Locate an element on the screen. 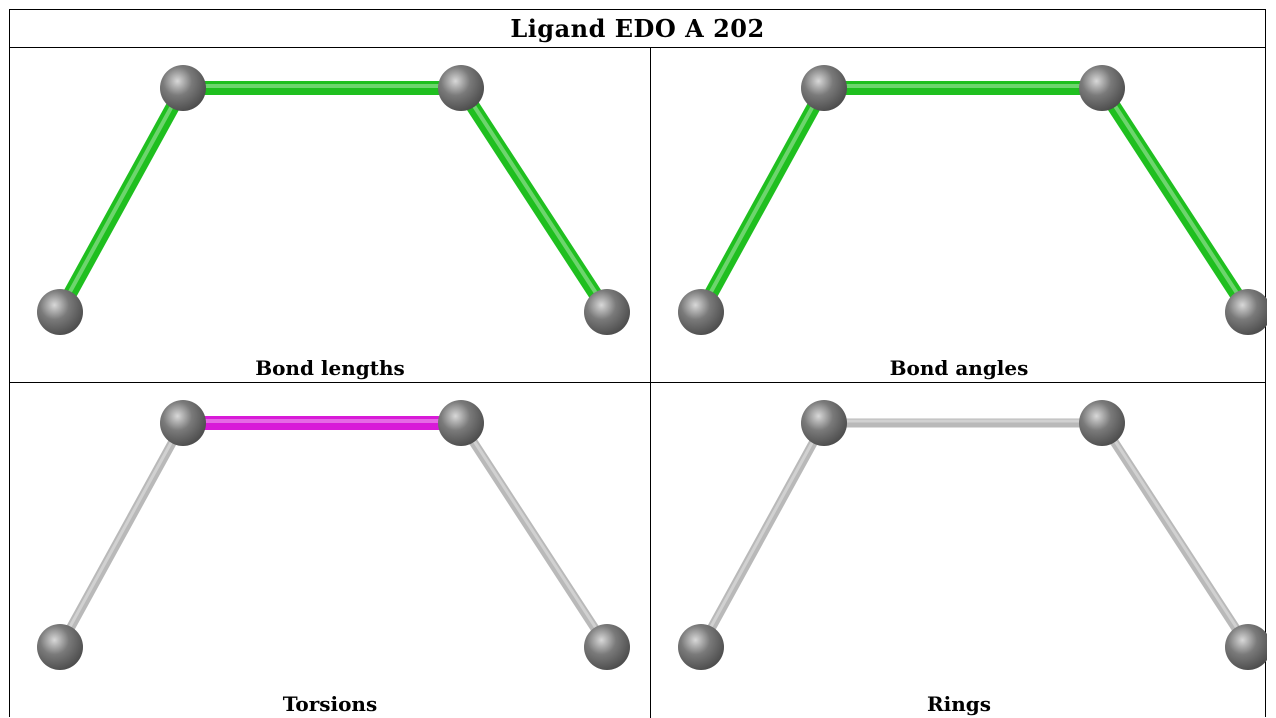 The image size is (1276, 718). horizontal-divider is located at coordinates (637, 382).